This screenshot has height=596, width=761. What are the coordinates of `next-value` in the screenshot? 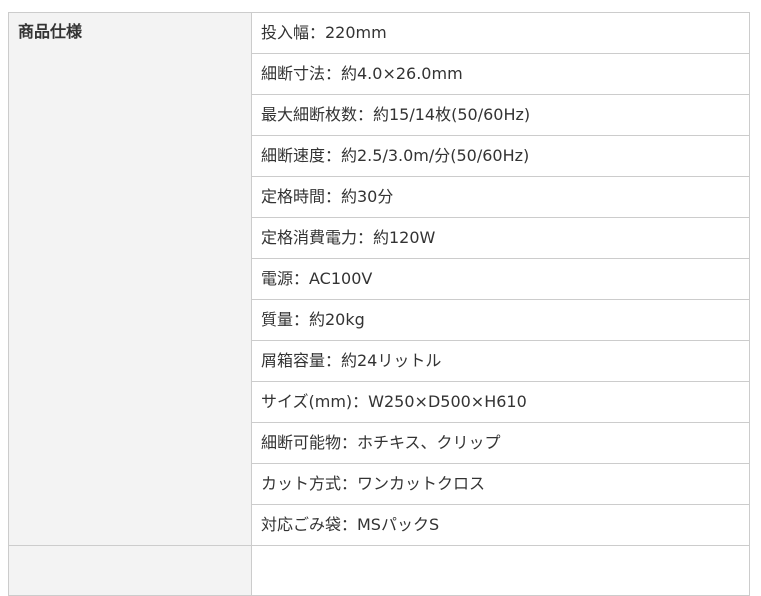 It's located at (500, 570).